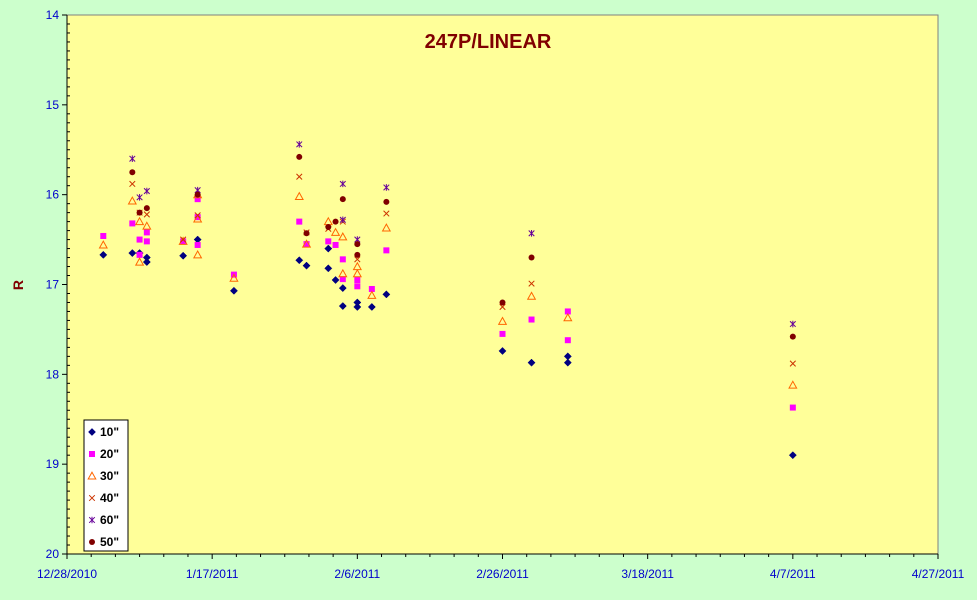 The height and width of the screenshot is (600, 977). What do you see at coordinates (18, 285) in the screenshot?
I see `y-axis-title: R` at bounding box center [18, 285].